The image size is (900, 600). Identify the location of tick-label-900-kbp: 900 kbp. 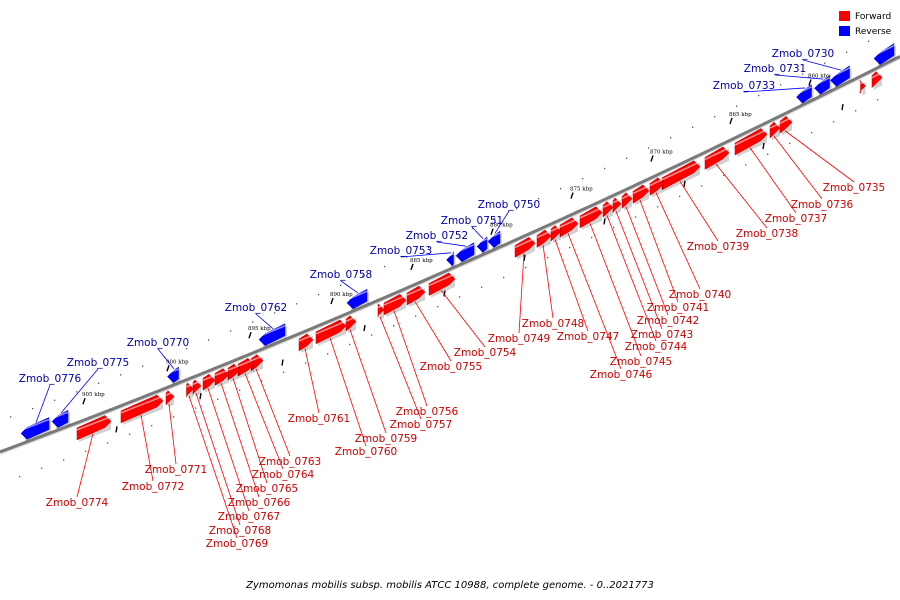
(177, 362).